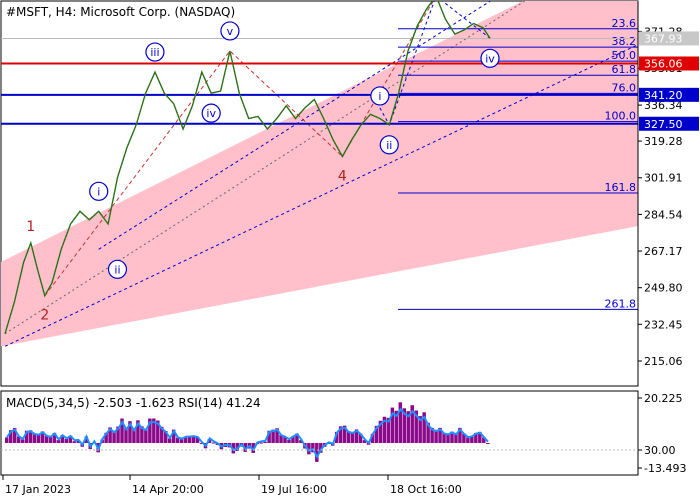 This screenshot has width=700, height=504. I want to click on time-tick-label: 17 Jan 2023, so click(38, 489).